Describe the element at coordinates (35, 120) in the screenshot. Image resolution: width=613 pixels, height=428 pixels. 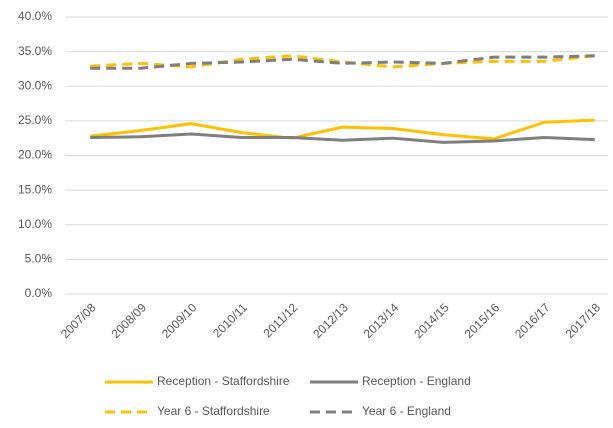
I see `y-tick-label: 25.0%` at that location.